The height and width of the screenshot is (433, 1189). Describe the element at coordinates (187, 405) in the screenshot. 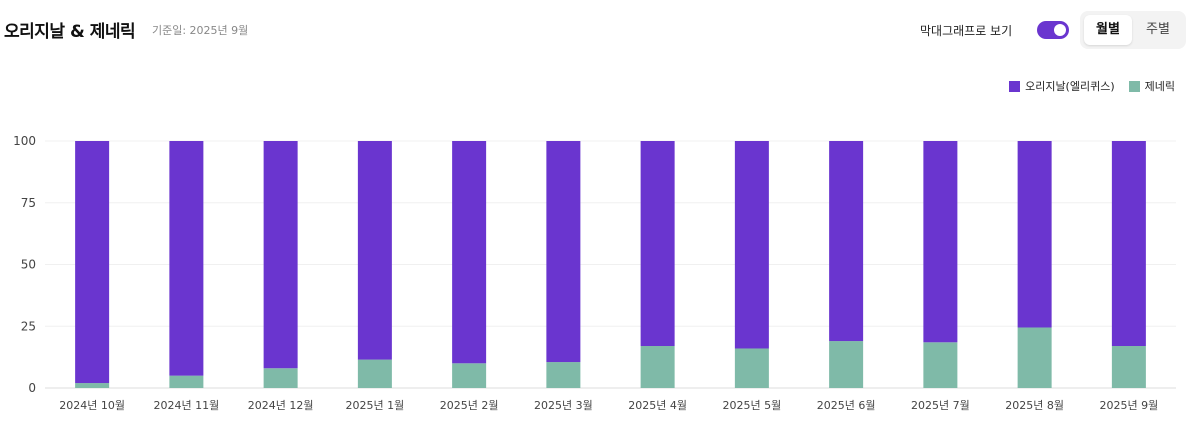

I see `x-tick-label: 2024년 11월` at that location.